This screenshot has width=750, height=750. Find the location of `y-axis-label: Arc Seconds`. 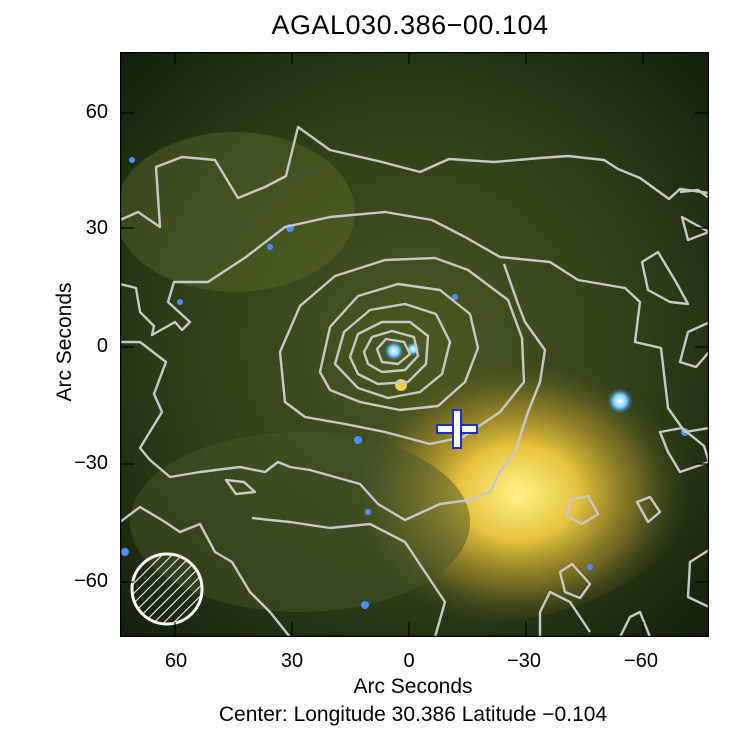

y-axis-label: Arc Seconds is located at coordinates (64, 342).